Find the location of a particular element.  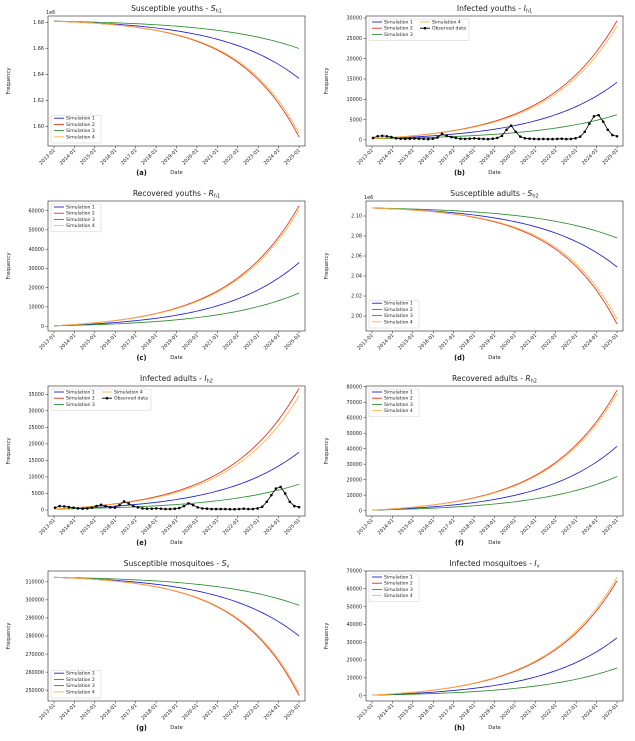

chart-title-subscript: h1 is located at coordinates (217, 197).